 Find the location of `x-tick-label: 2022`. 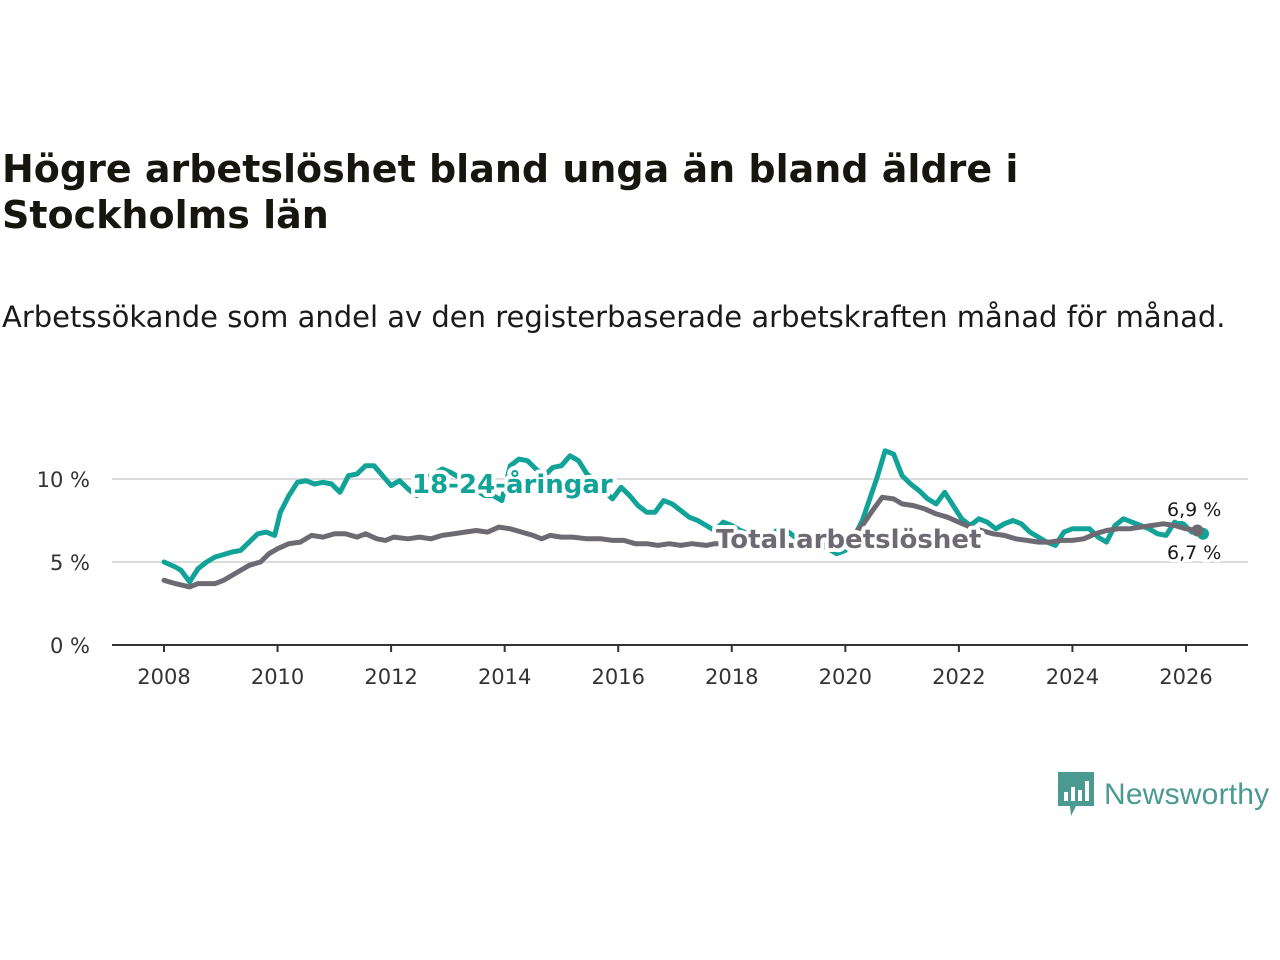

x-tick-label: 2022 is located at coordinates (958, 677).